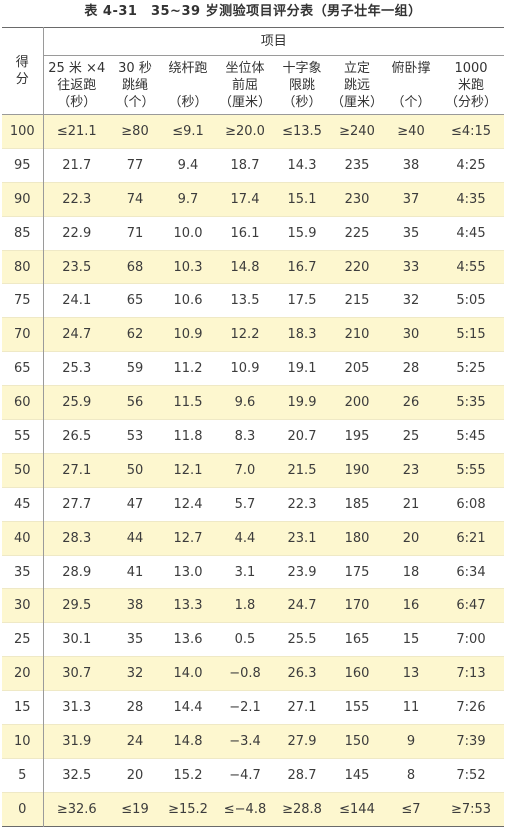 The width and height of the screenshot is (506, 827). Describe the element at coordinates (76, 199) in the screenshot. I see `value-cell: 22.3` at that location.